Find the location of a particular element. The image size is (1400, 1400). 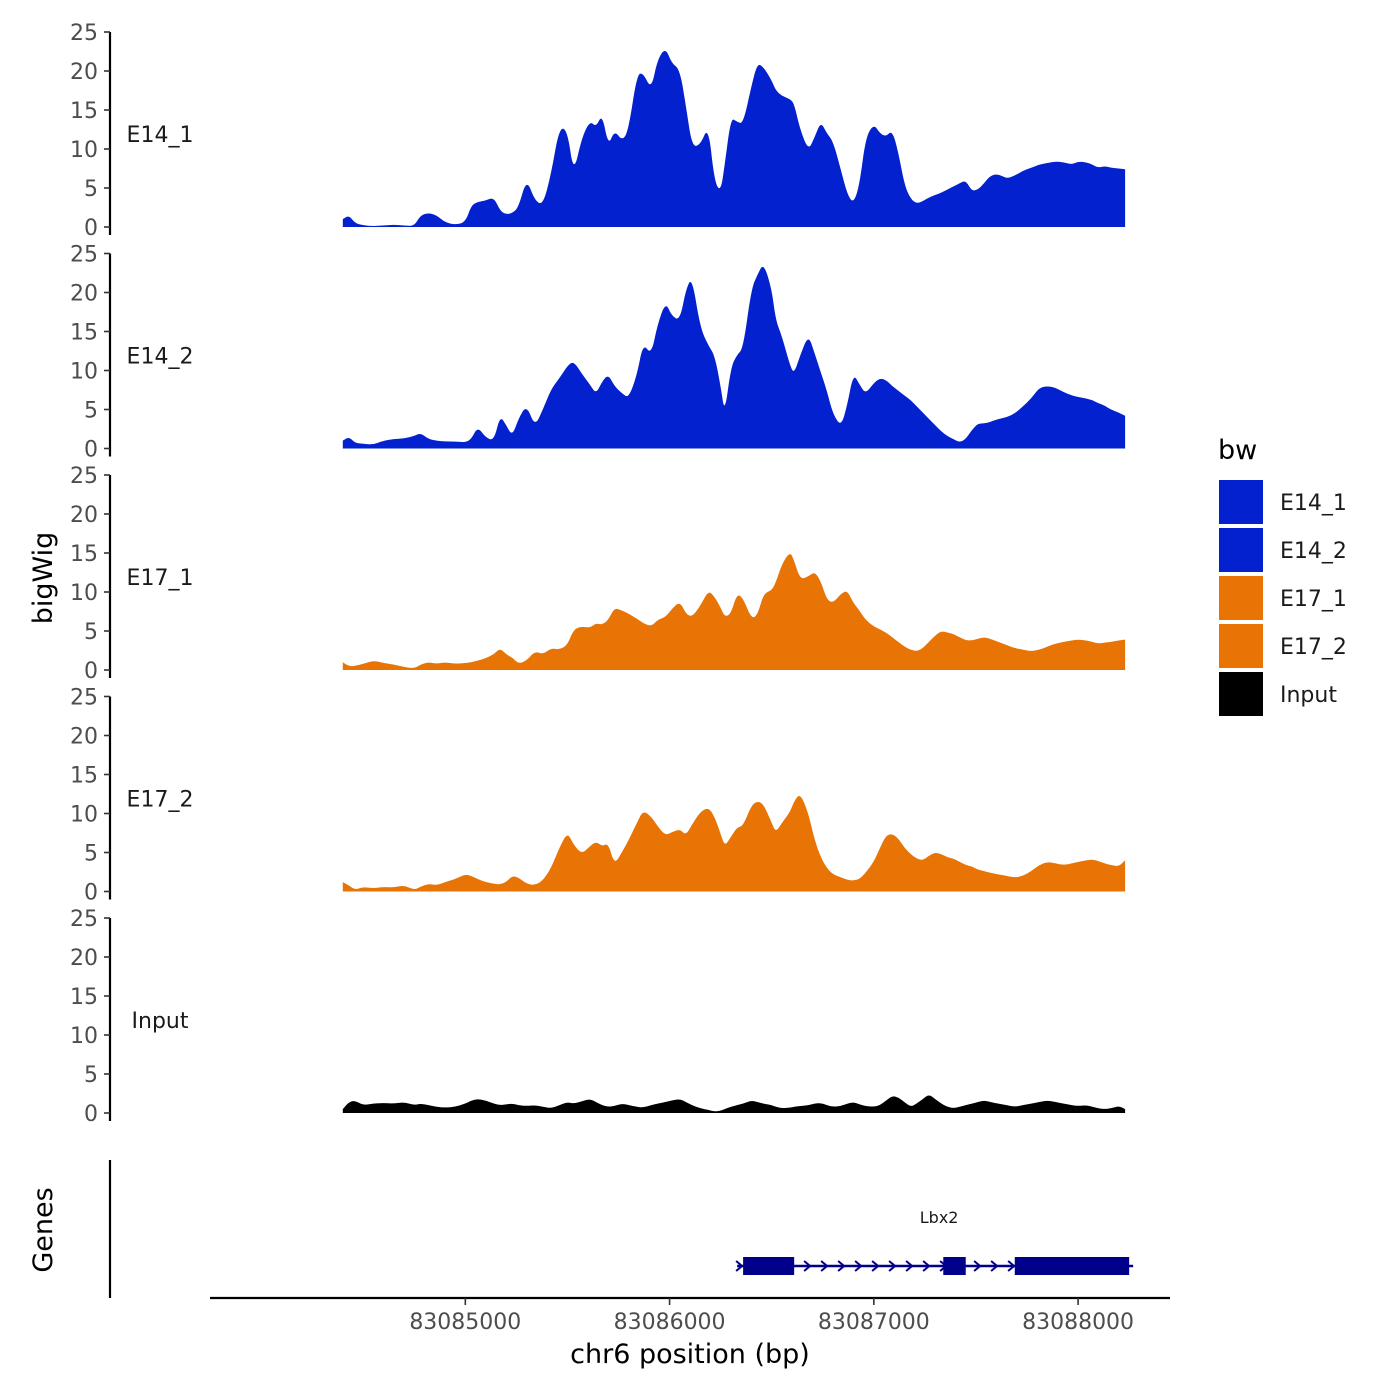

legend-title: bw is located at coordinates (1237, 450).